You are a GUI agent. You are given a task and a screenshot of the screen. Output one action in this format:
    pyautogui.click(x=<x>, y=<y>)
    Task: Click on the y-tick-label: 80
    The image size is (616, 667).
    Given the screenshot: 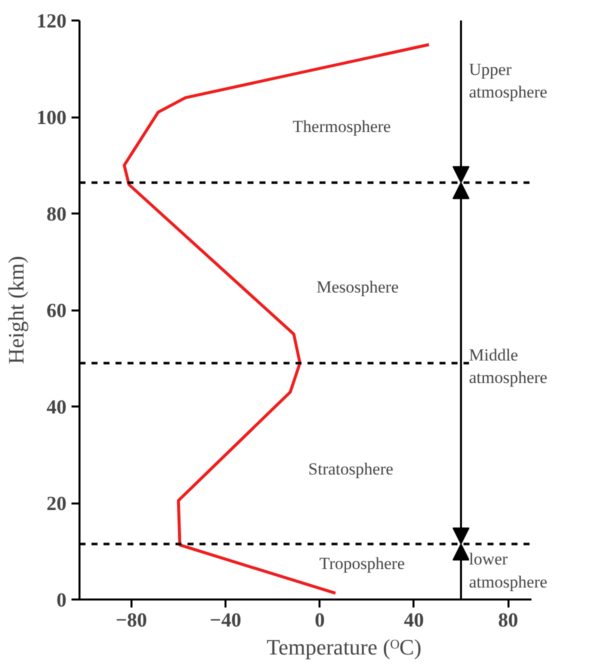 What is the action you would take?
    pyautogui.click(x=56, y=215)
    